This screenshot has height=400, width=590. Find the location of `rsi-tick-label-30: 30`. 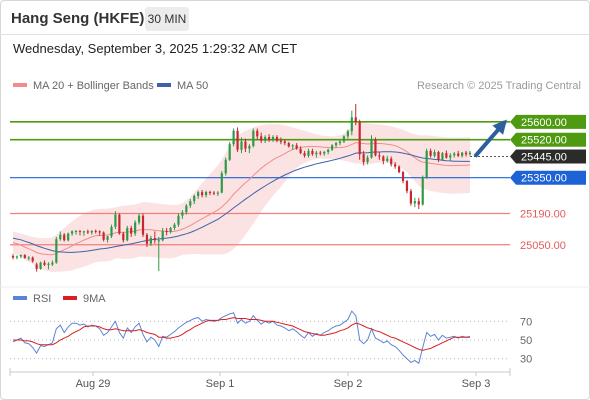

rsi-tick-label-30: 30 is located at coordinates (526, 360).